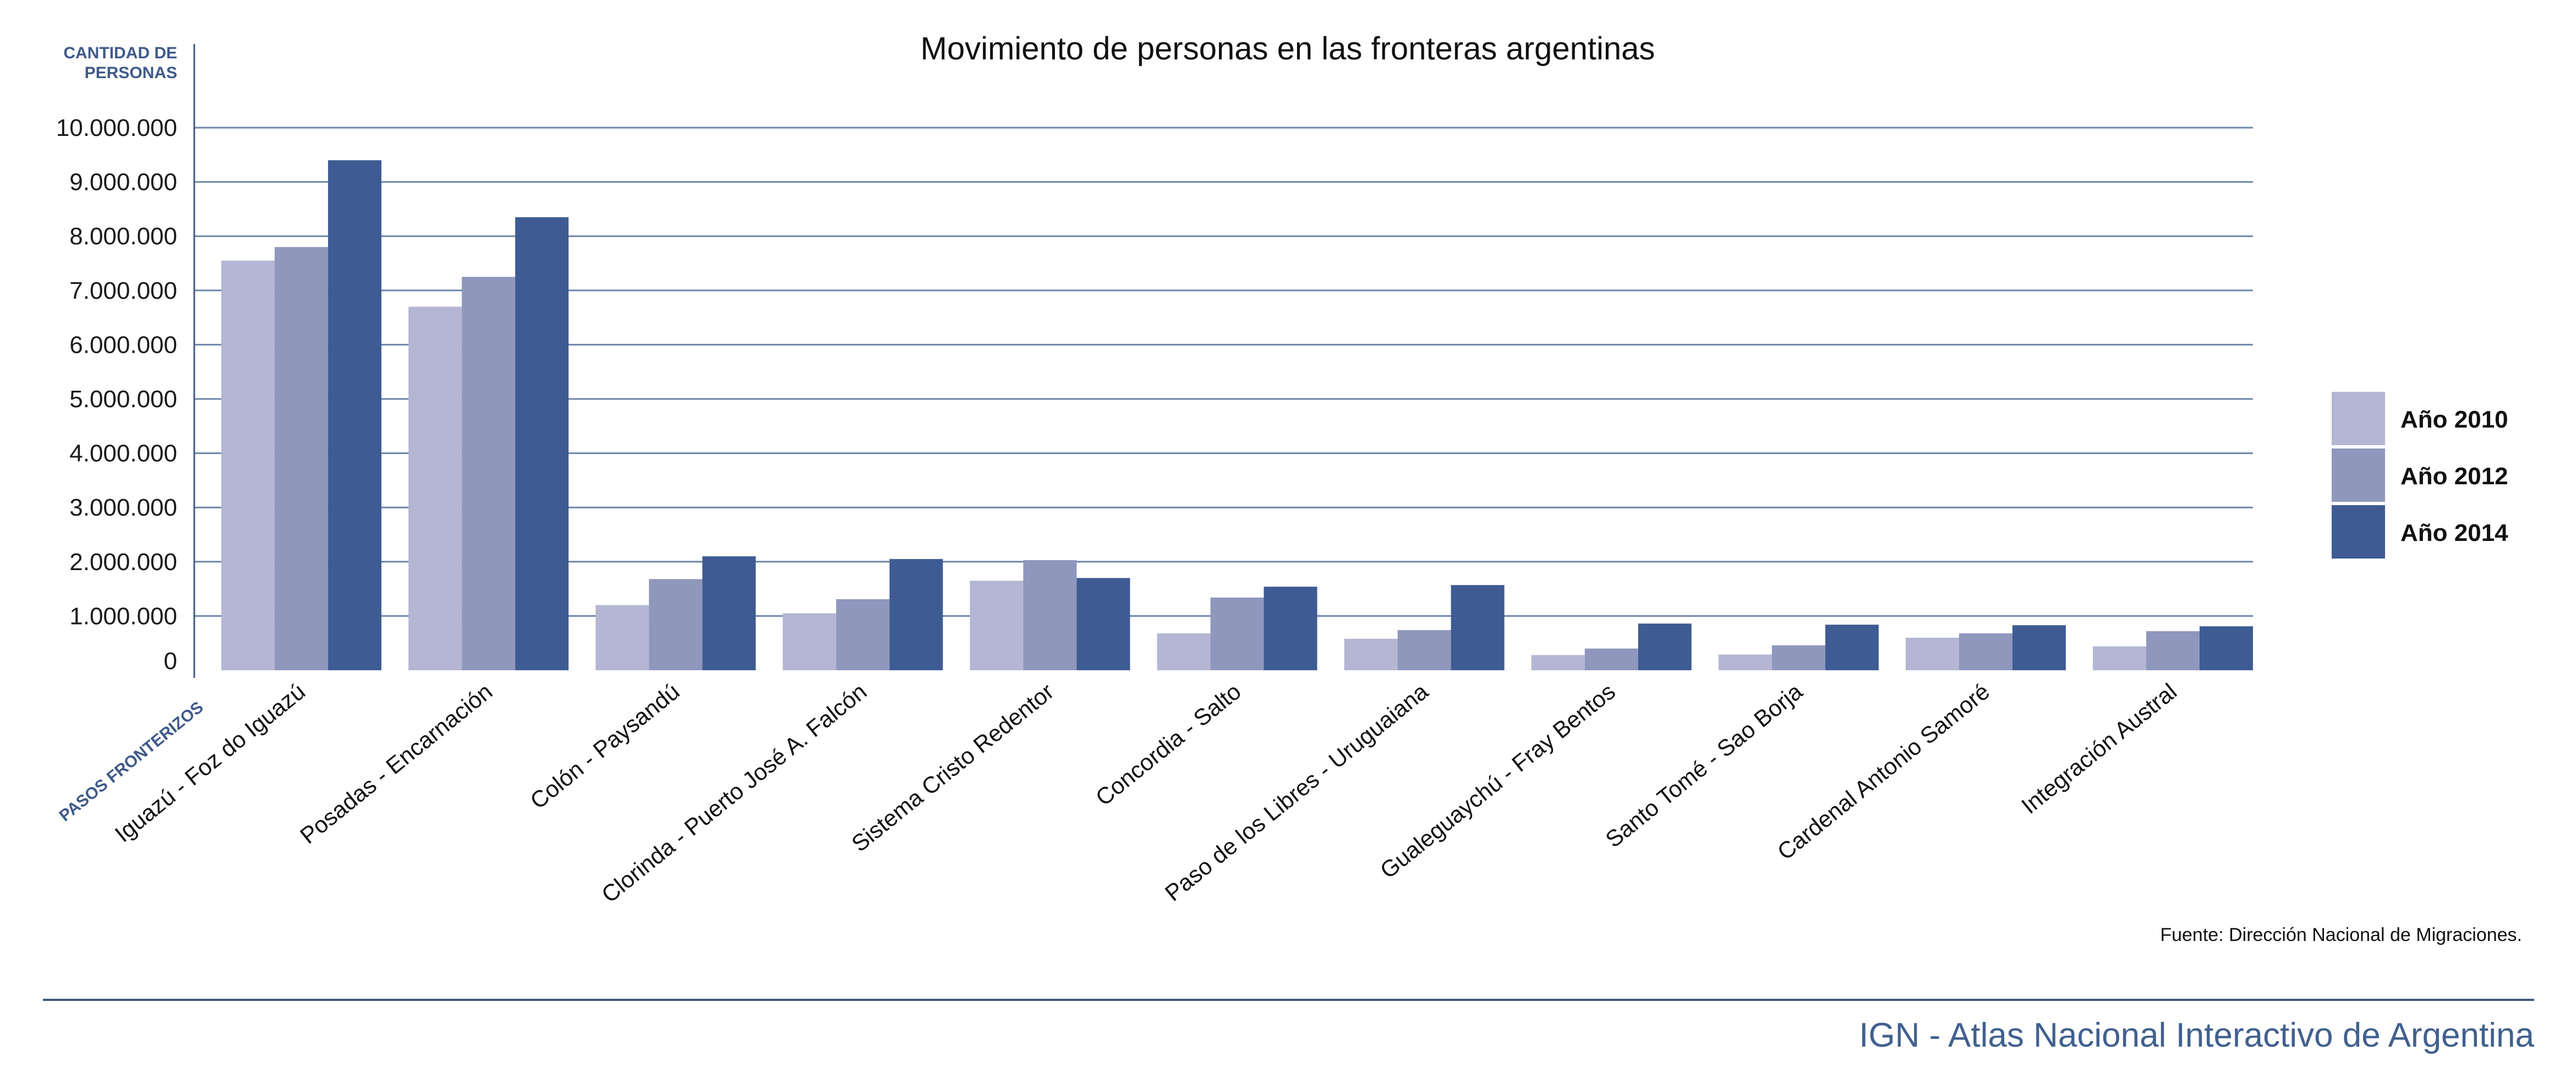 This screenshot has width=2576, height=1067. What do you see at coordinates (131, 73) in the screenshot?
I see `y-axis-label-line-2: PERSONAS` at bounding box center [131, 73].